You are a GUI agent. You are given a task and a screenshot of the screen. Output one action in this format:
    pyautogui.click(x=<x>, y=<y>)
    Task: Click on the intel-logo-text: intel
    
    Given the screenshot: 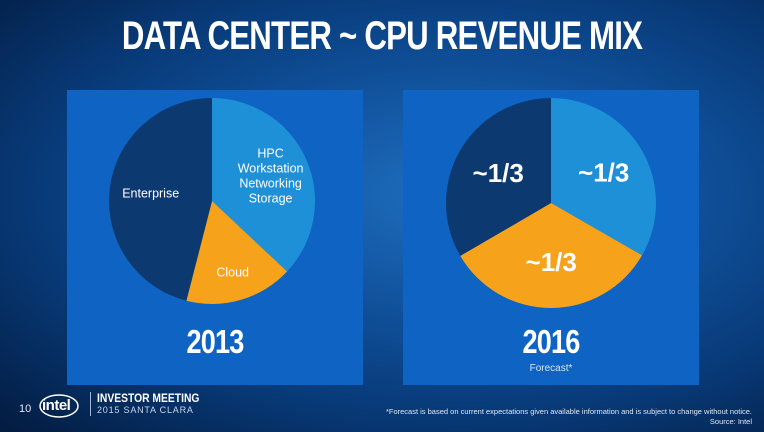 What is the action you would take?
    pyautogui.click(x=56, y=405)
    